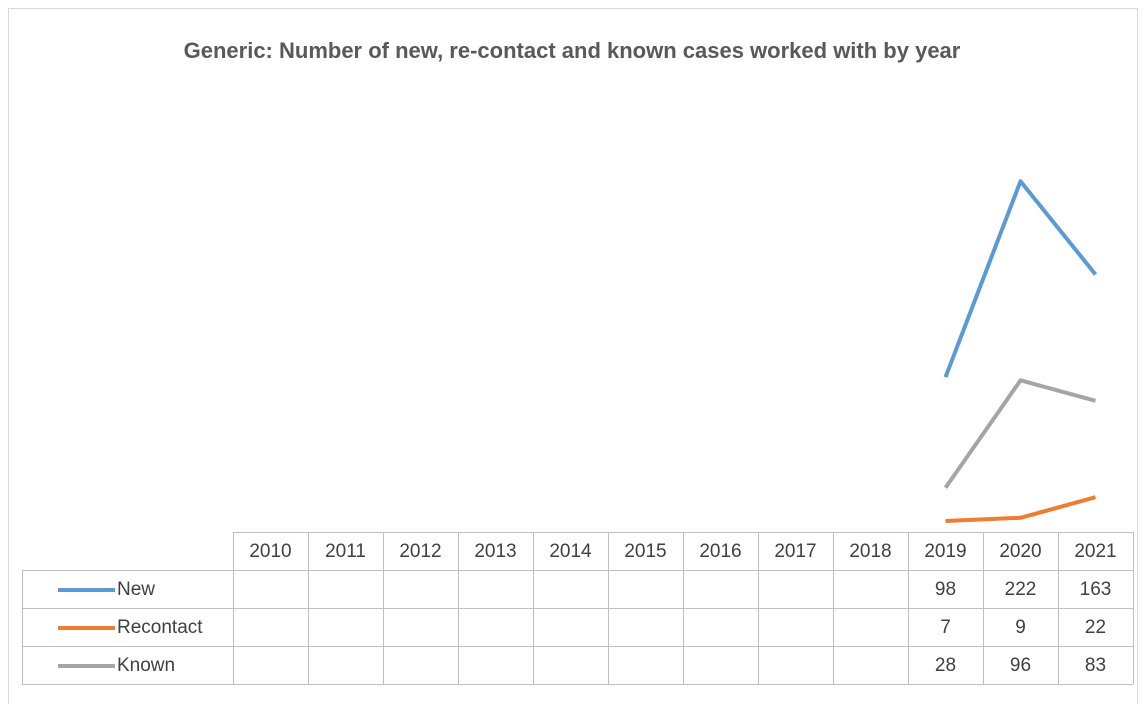 This screenshot has height=704, width=1145. Describe the element at coordinates (345, 551) in the screenshot. I see `category-label: 2011` at that location.